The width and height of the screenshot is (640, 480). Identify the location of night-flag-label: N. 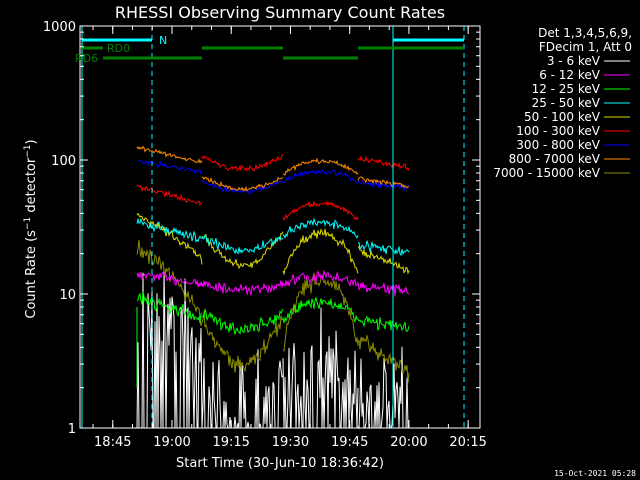
(163, 40).